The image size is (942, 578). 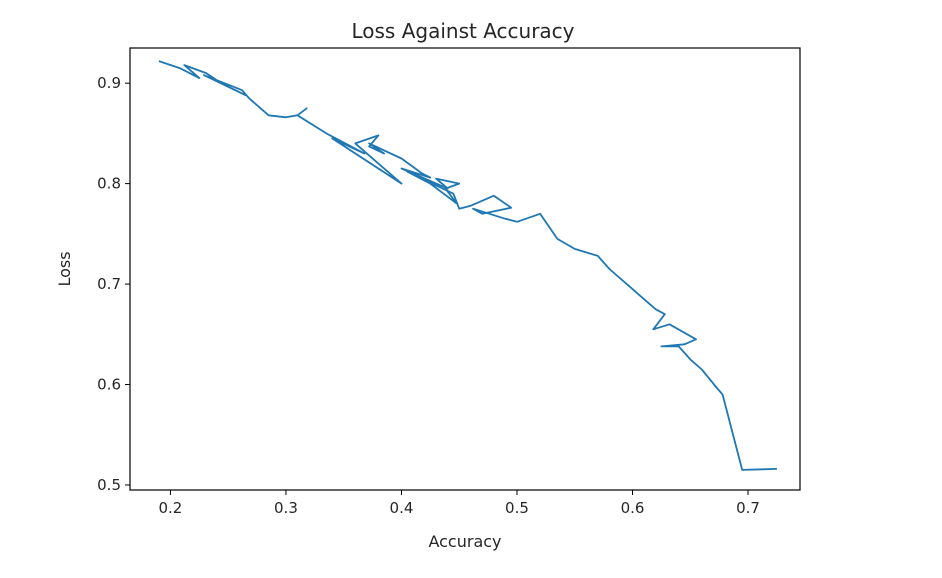 I want to click on y-tick-label: 0.7, so click(x=109, y=284).